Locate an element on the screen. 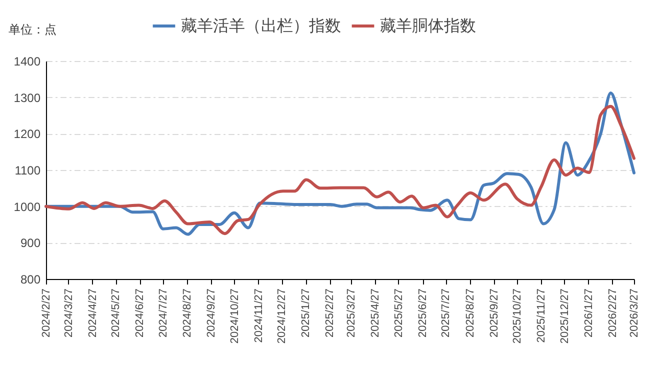 The image size is (650, 375). x-tick-label: 2025/8/27 is located at coordinates (470, 313).